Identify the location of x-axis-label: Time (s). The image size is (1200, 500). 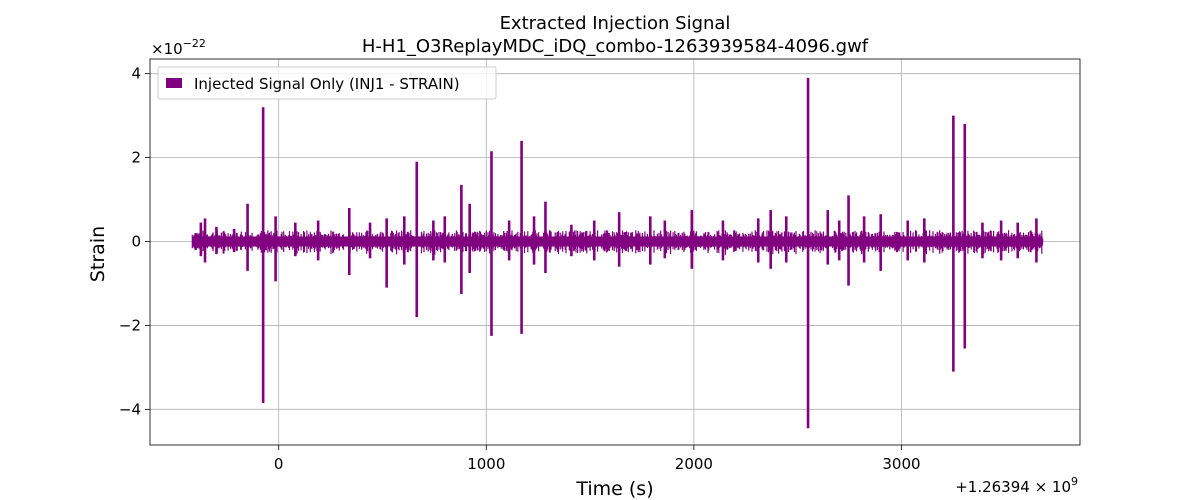
(614, 489).